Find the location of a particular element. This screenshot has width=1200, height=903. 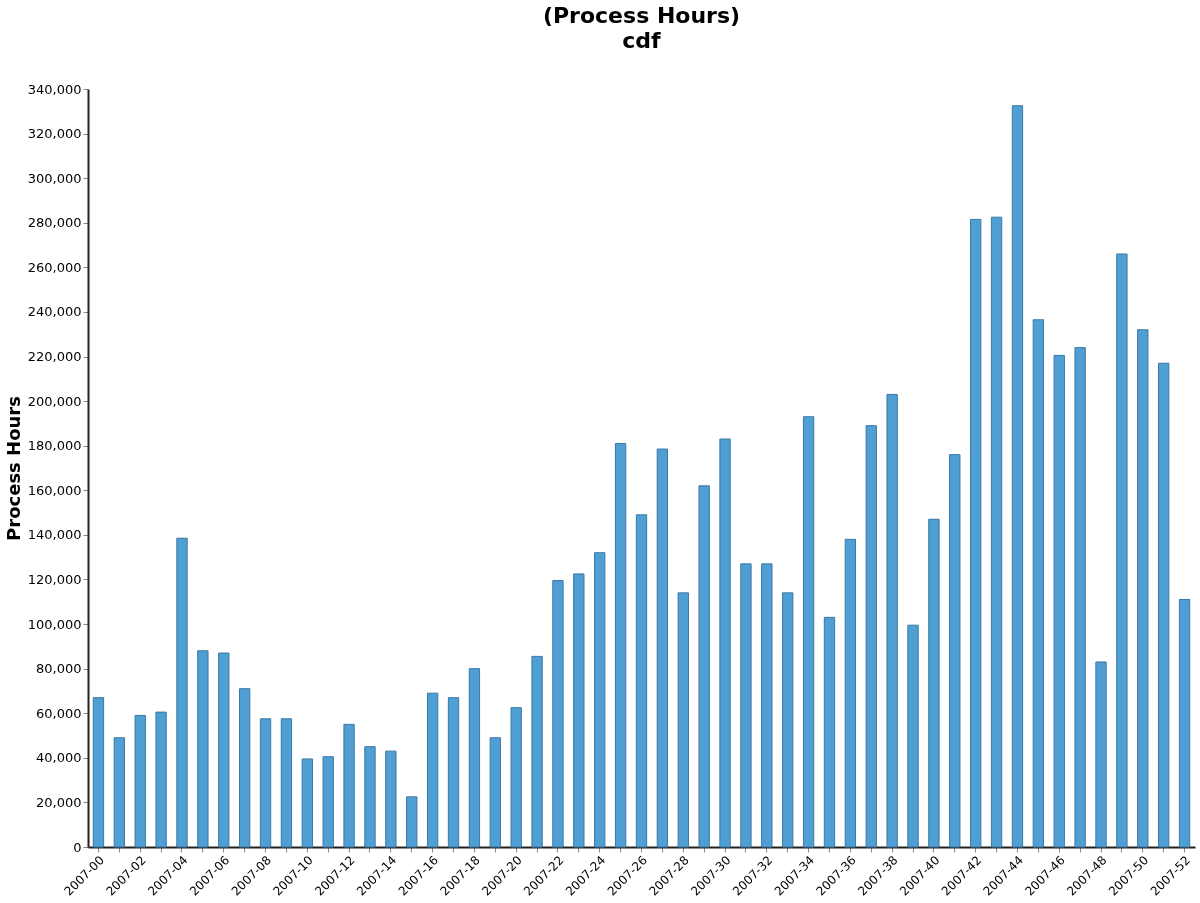

y-tick-label: 320,000 is located at coordinates (54, 134).